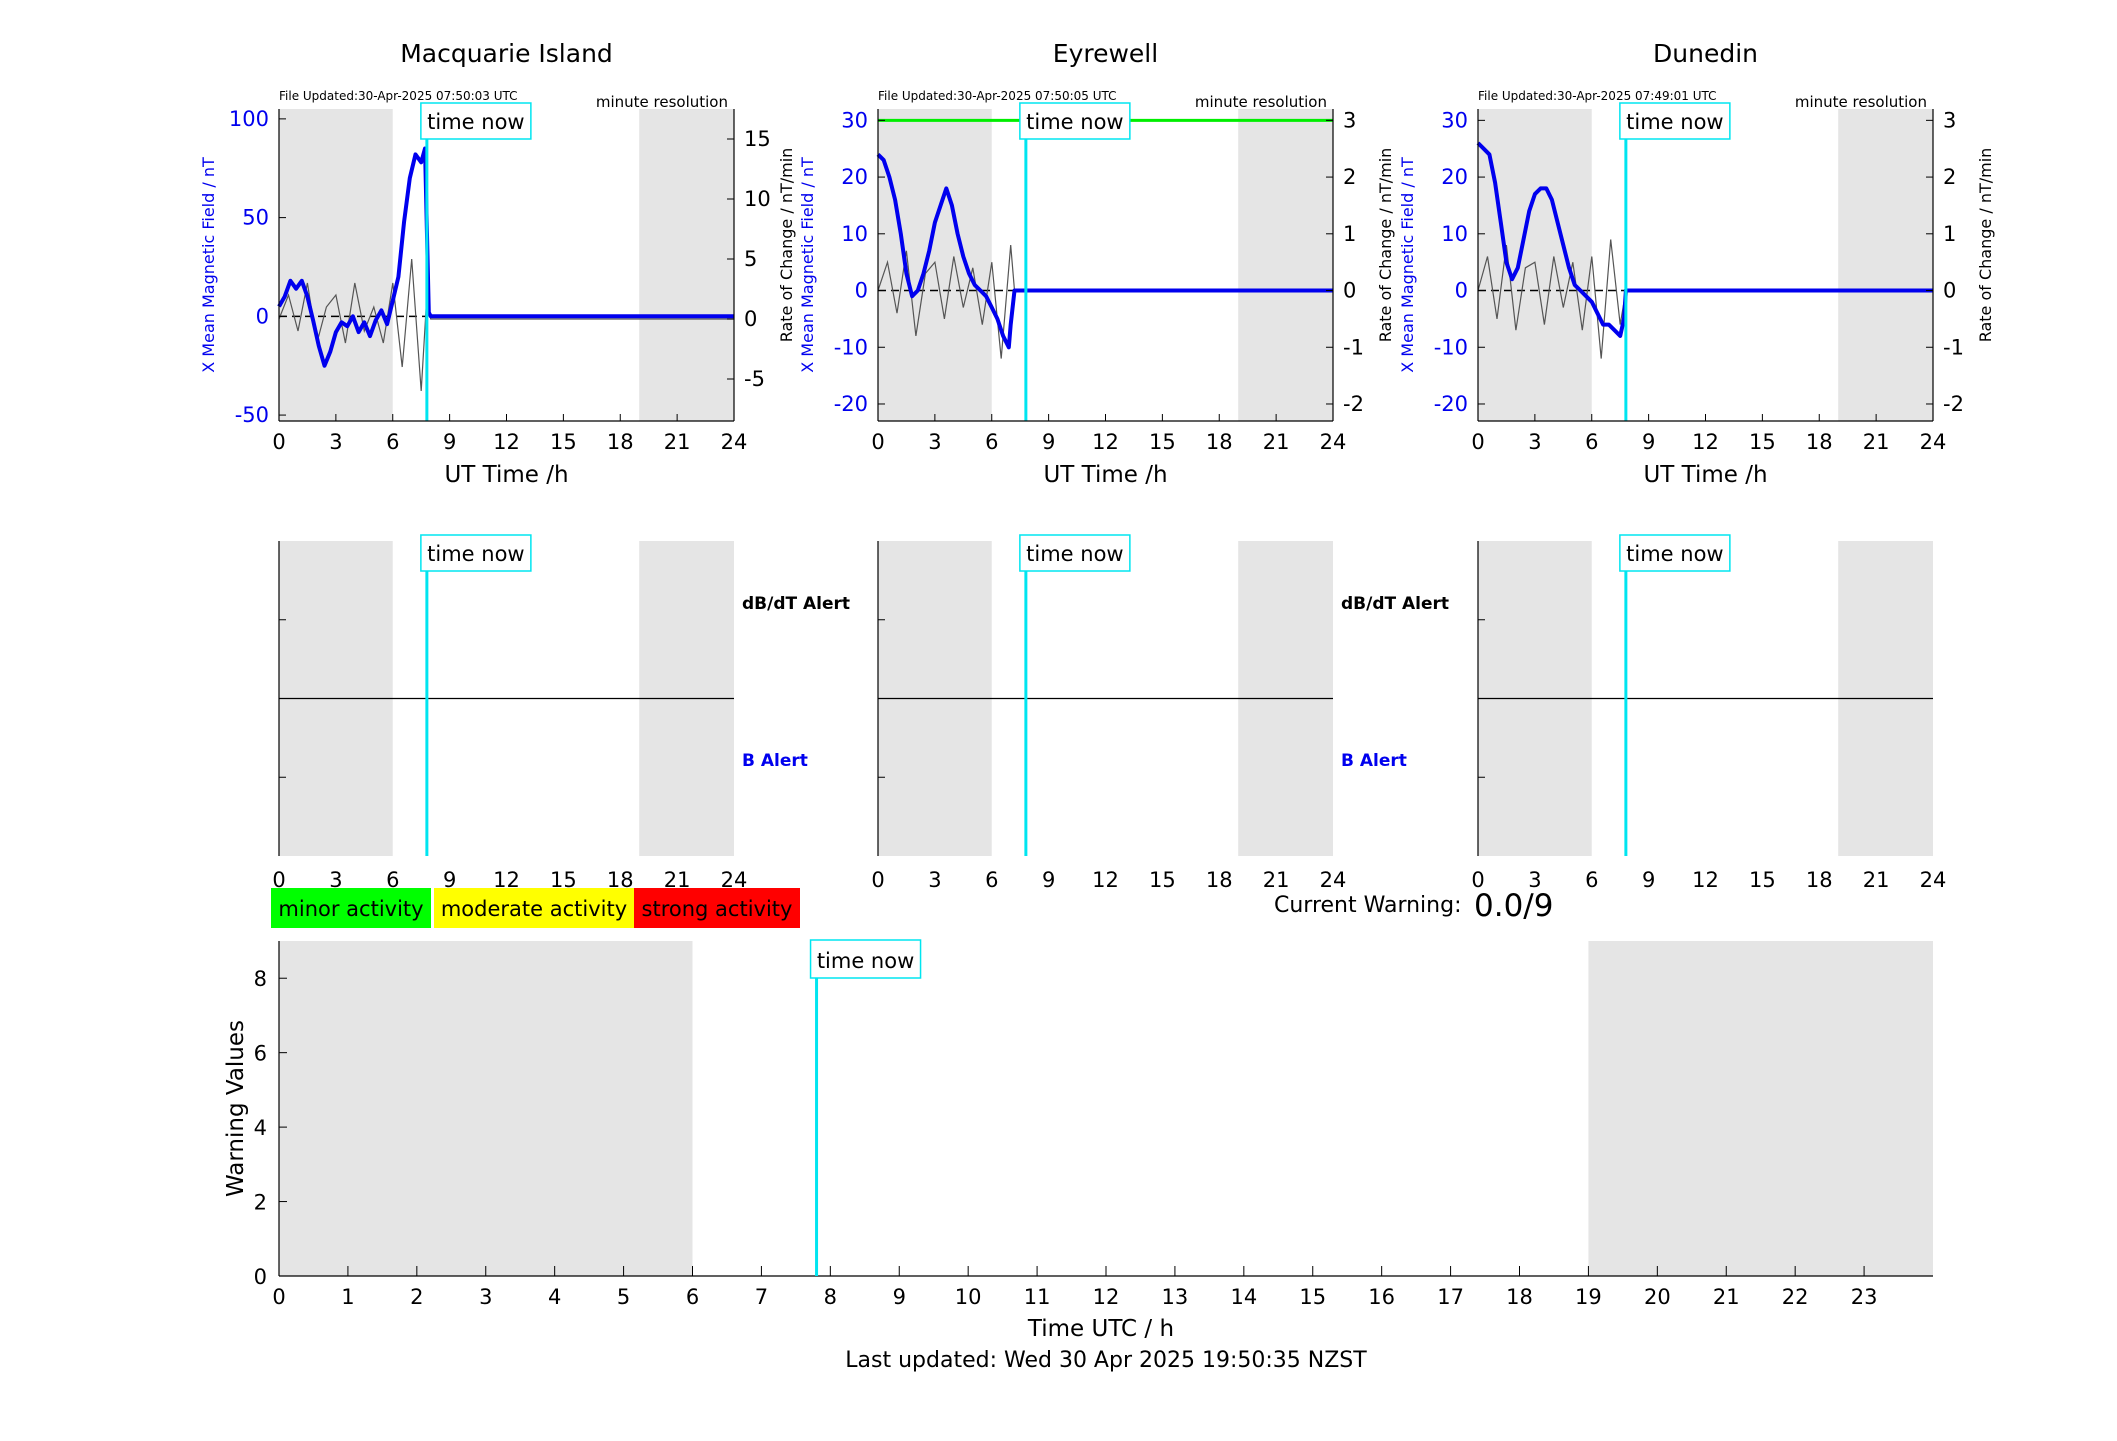 Image resolution: width=2117 pixels, height=1441 pixels. What do you see at coordinates (997, 96) in the screenshot?
I see `file-updated-text: File Updated:30-Apr-2025 07:50:05 UTC` at bounding box center [997, 96].